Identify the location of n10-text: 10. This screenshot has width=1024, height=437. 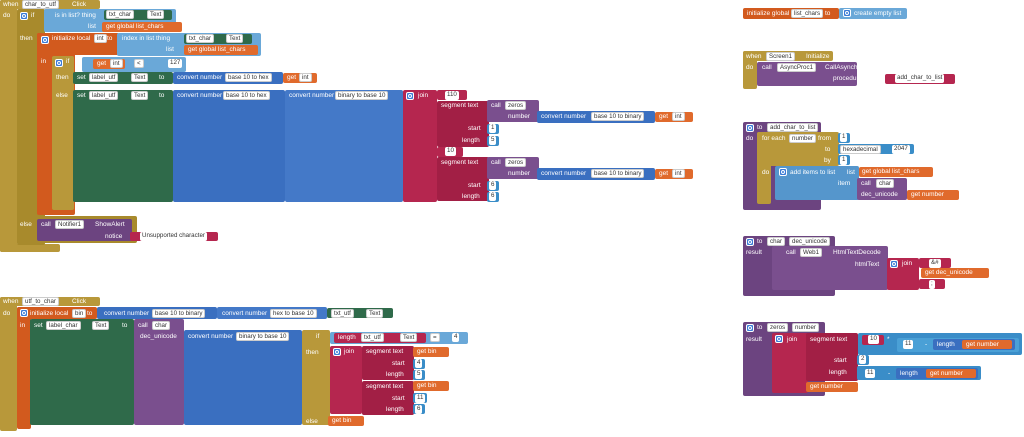
(450, 151).